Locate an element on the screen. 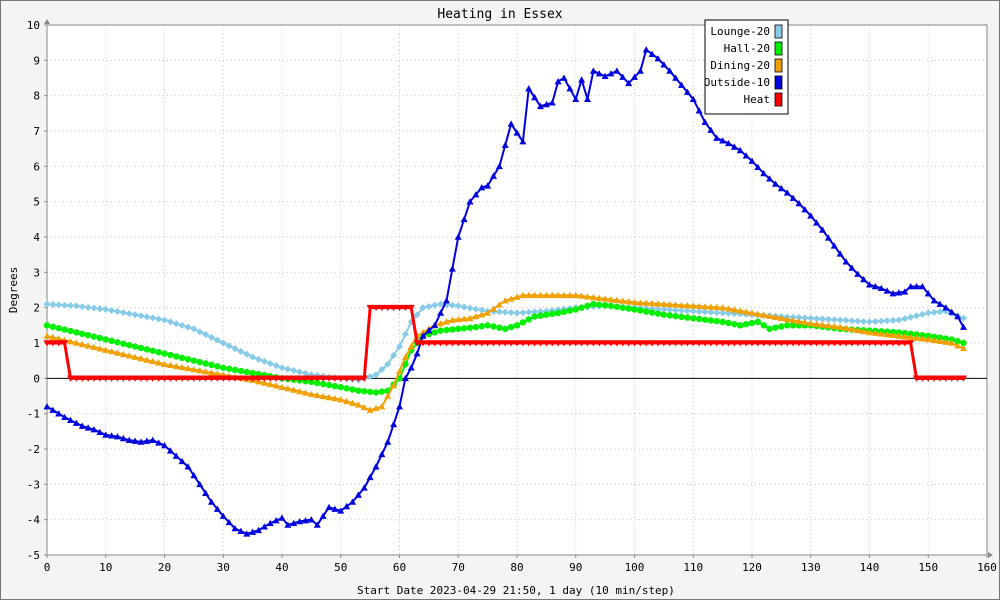 This screenshot has height=600, width=1000. x-tick-label: 160 is located at coordinates (987, 567).